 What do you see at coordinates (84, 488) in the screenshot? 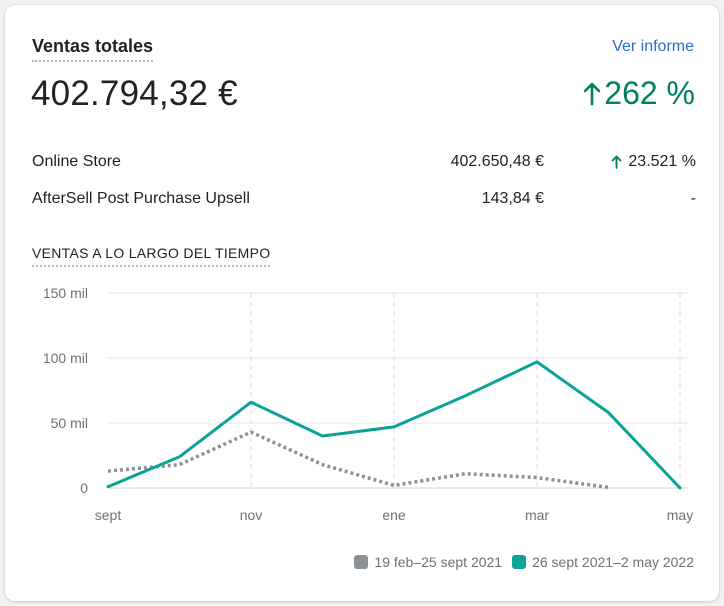
I see `y-tick-label: 0` at bounding box center [84, 488].